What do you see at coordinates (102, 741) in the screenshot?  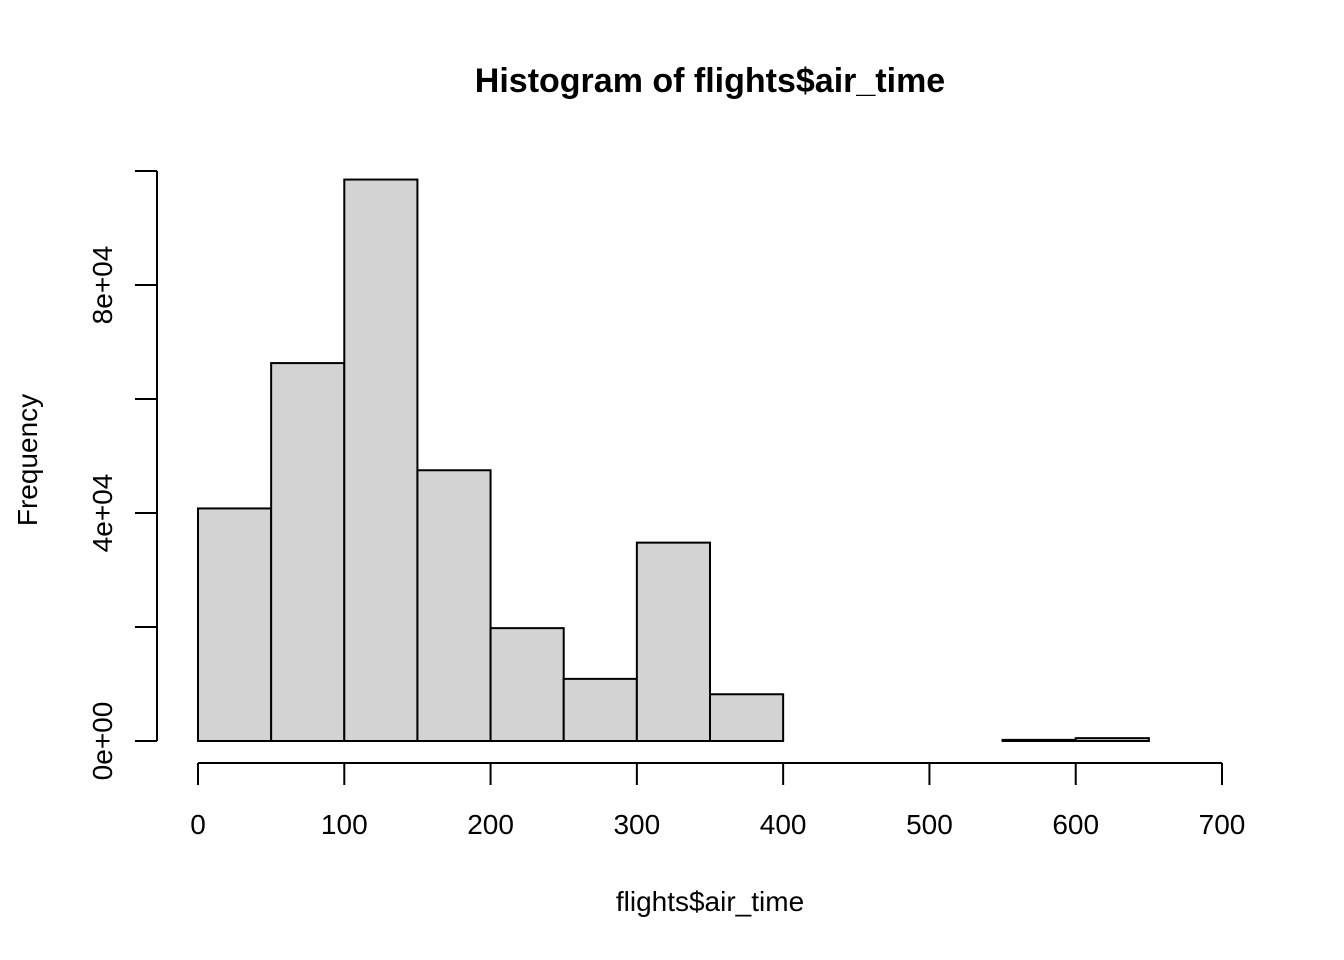 I see `y-tick-label: 0e+00` at bounding box center [102, 741].